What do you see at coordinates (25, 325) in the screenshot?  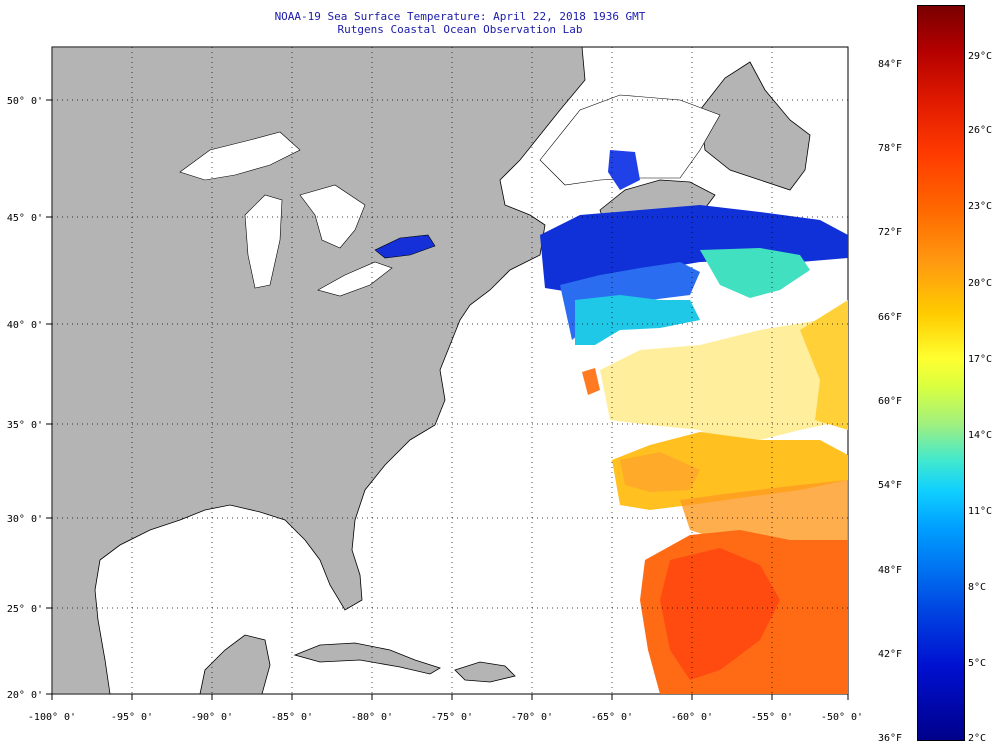 I see `lat-label: 40° 0'` at bounding box center [25, 325].